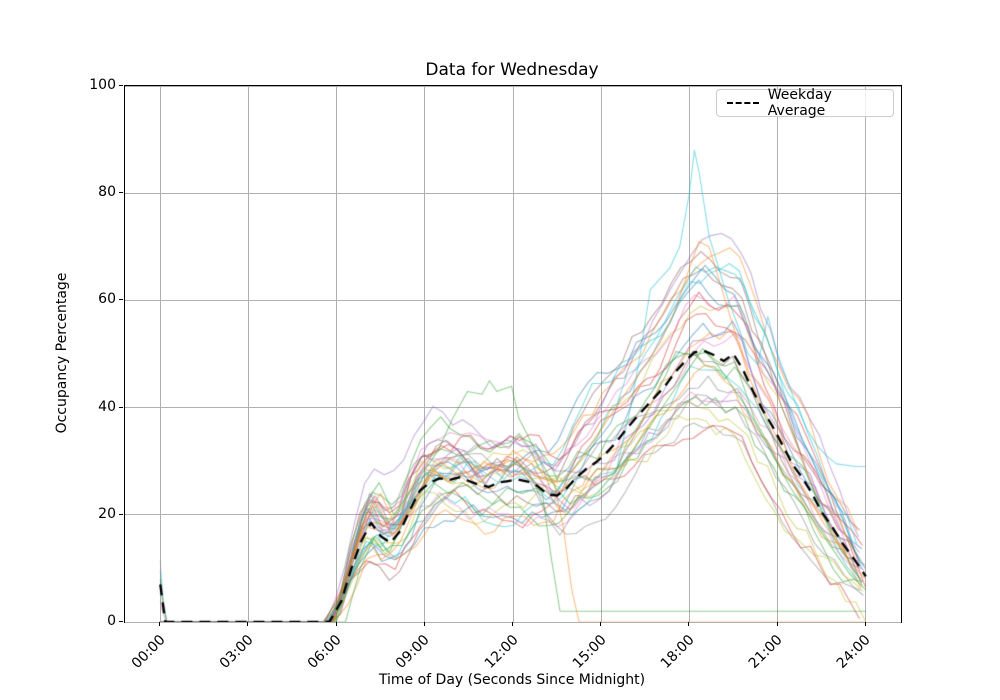 Image resolution: width=1000 pixels, height=700 pixels. What do you see at coordinates (325, 652) in the screenshot?
I see `x-tick-label-text: 06:00` at bounding box center [325, 652].